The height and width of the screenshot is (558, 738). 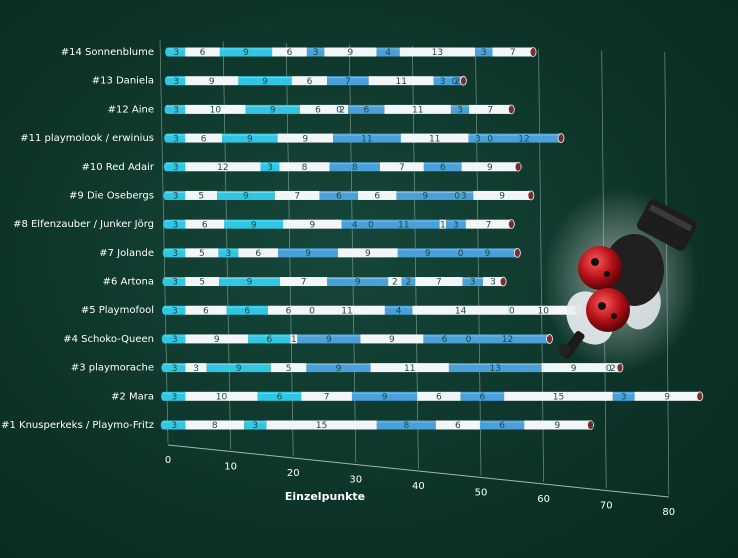 I want to click on segment-value-label: 15, so click(x=558, y=398).